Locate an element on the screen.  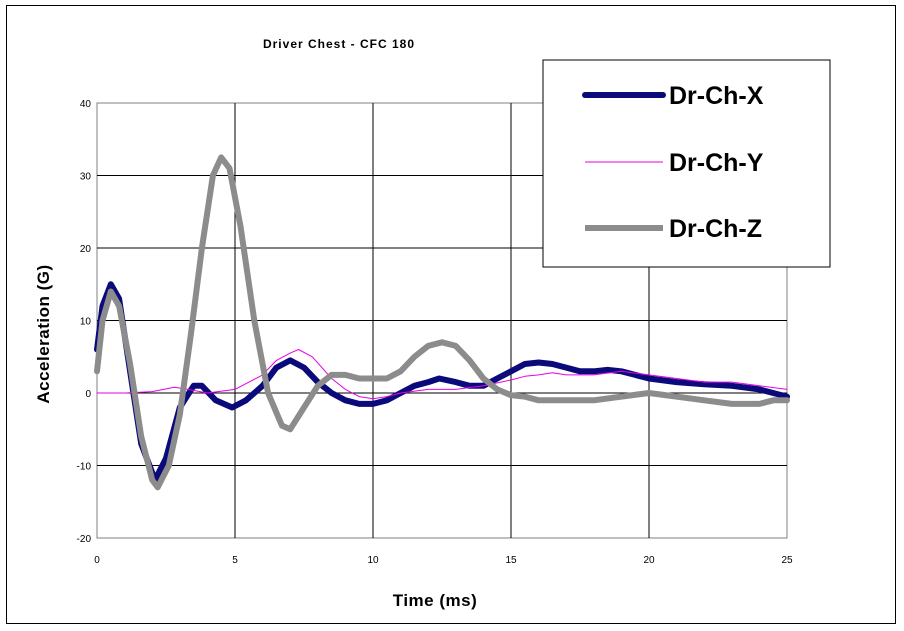
legend-label-dr-ch-x: Dr-Ch-X is located at coordinates (716, 96).